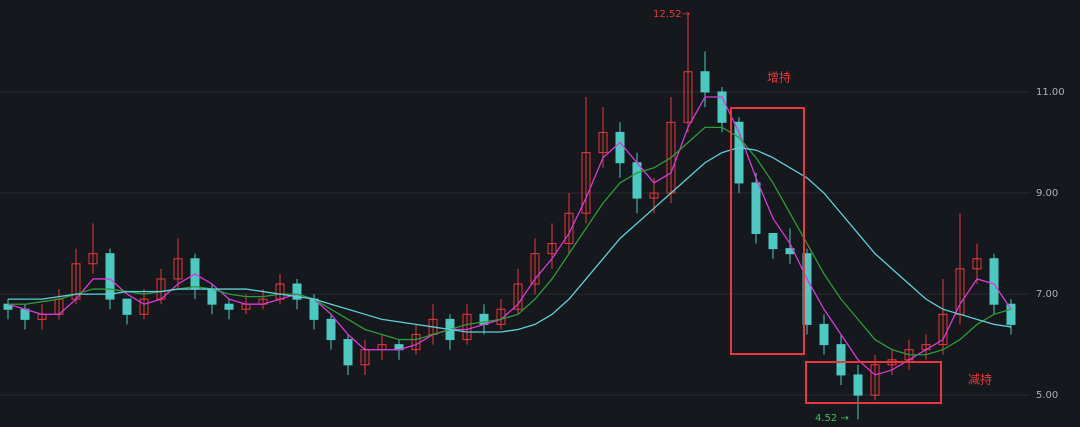 Image resolution: width=1080 pixels, height=427 pixels. What do you see at coordinates (832, 418) in the screenshot?
I see `min-label: 4.52 →` at bounding box center [832, 418].